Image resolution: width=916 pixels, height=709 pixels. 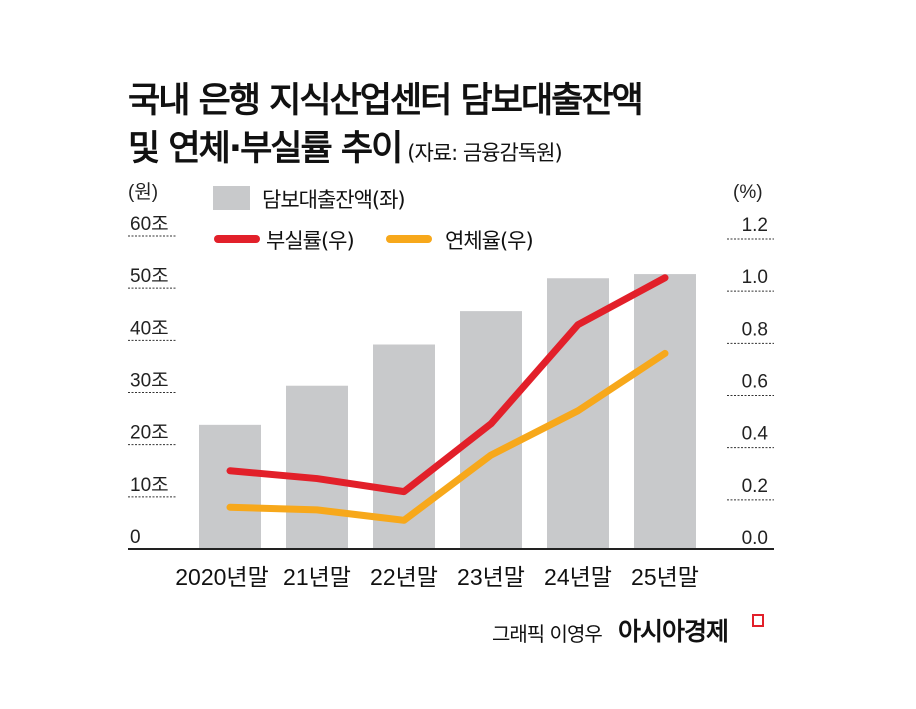 What do you see at coordinates (665, 577) in the screenshot?
I see `x-axis-label: 25년말` at bounding box center [665, 577].